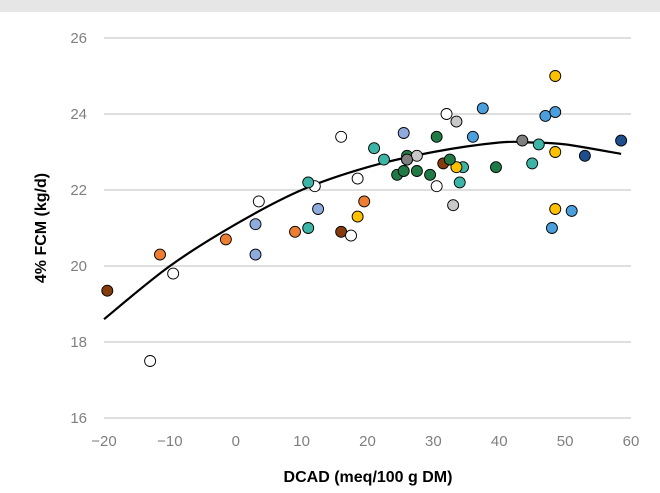 The image size is (660, 493). What do you see at coordinates (330, 6) in the screenshot?
I see `top-border` at bounding box center [330, 6].